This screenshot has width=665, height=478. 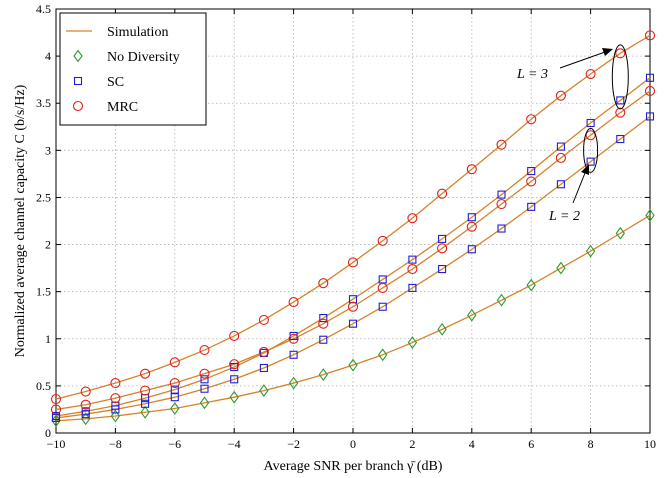 I want to click on annotations: L = 3 L = 2, so click(x=572, y=134).